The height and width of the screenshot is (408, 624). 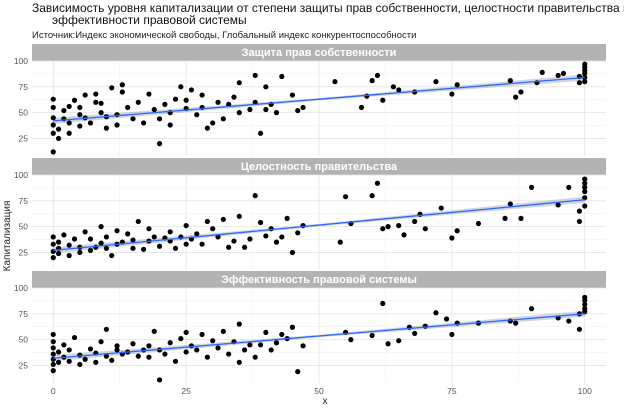 I want to click on y-tick-label: 75, so click(x=24, y=201).